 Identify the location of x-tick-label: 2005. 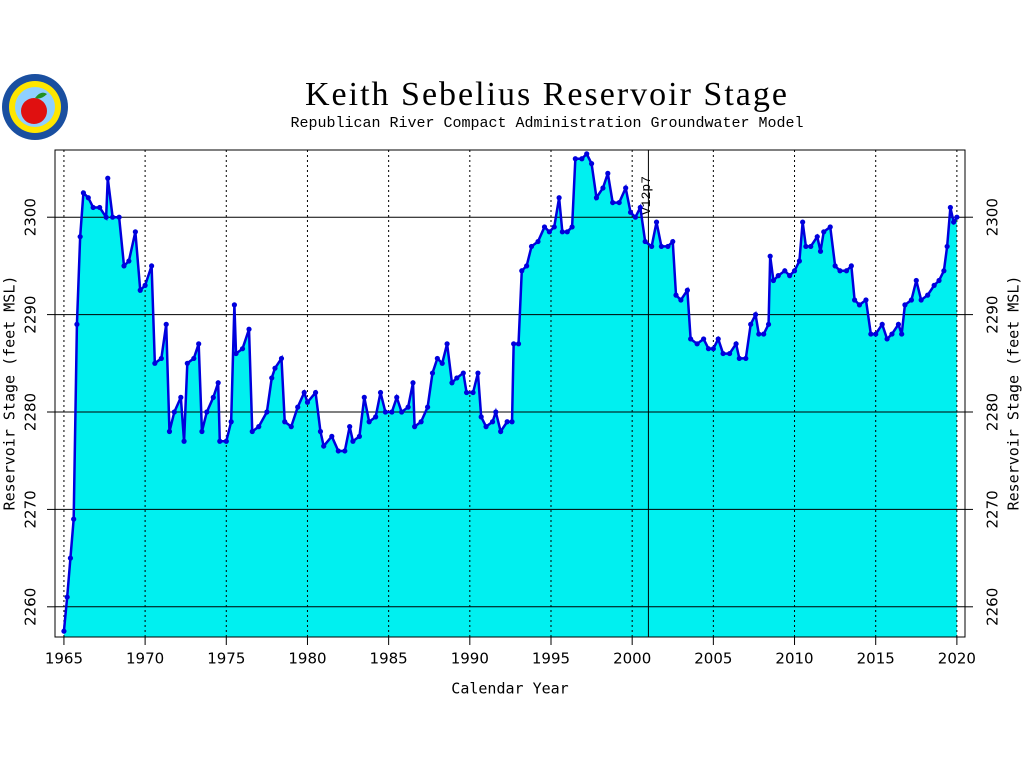
(713, 659).